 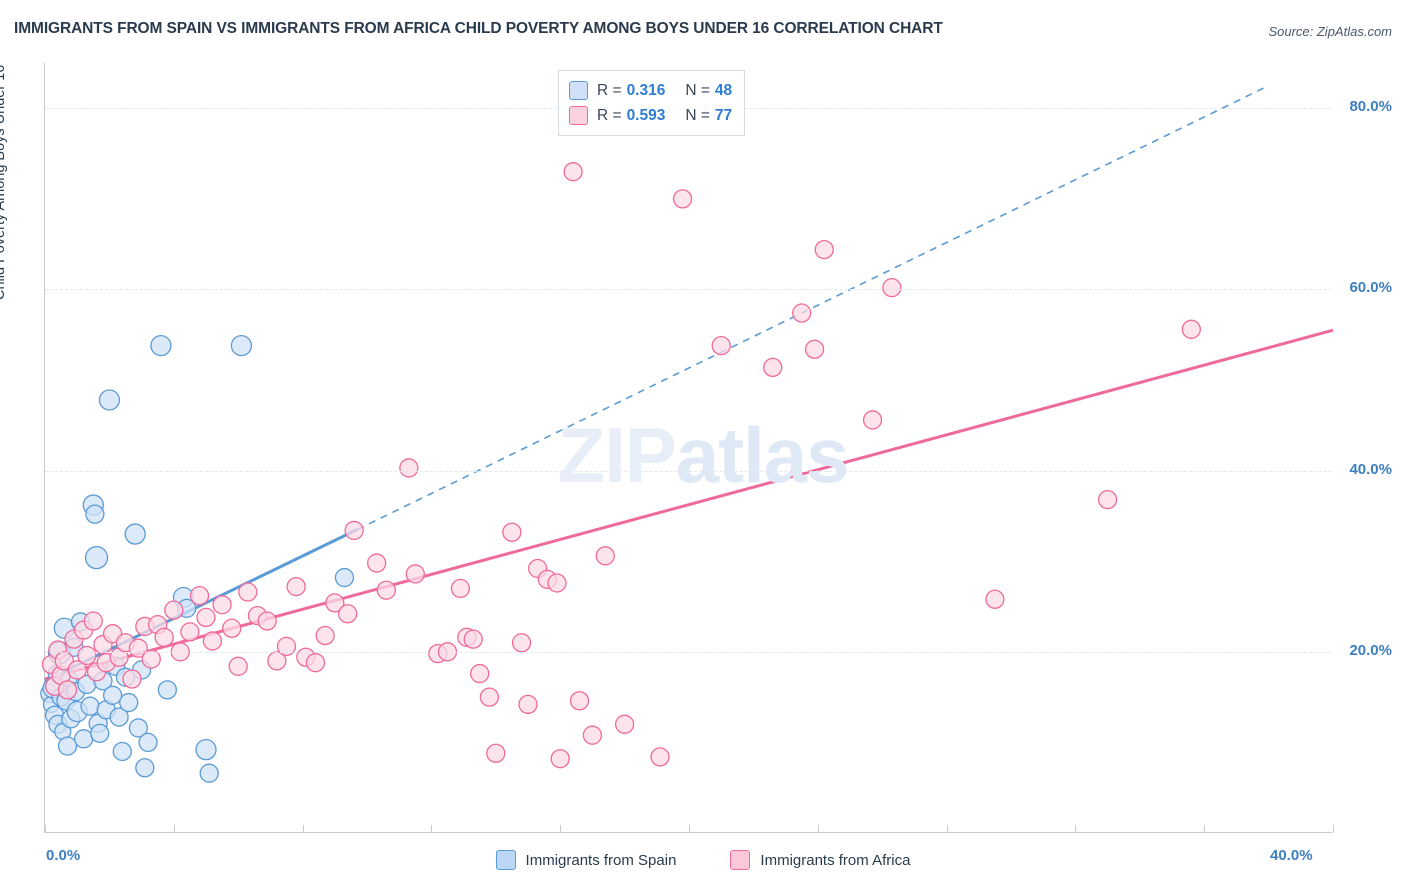 What do you see at coordinates (688, 471) in the screenshot?
I see `gridline` at bounding box center [688, 471].